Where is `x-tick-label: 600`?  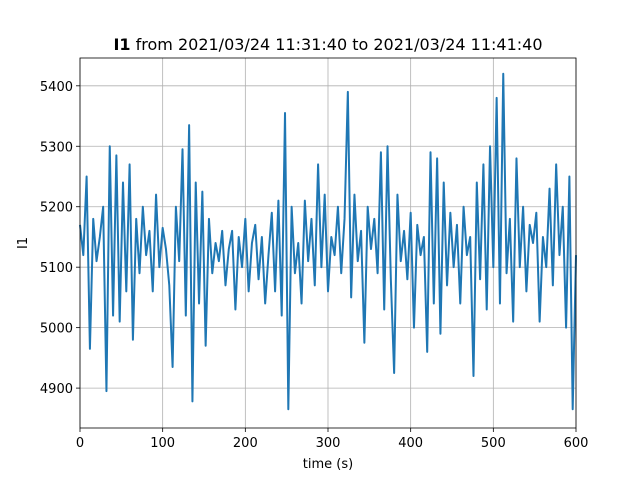 x-tick-label: 600 is located at coordinates (576, 443).